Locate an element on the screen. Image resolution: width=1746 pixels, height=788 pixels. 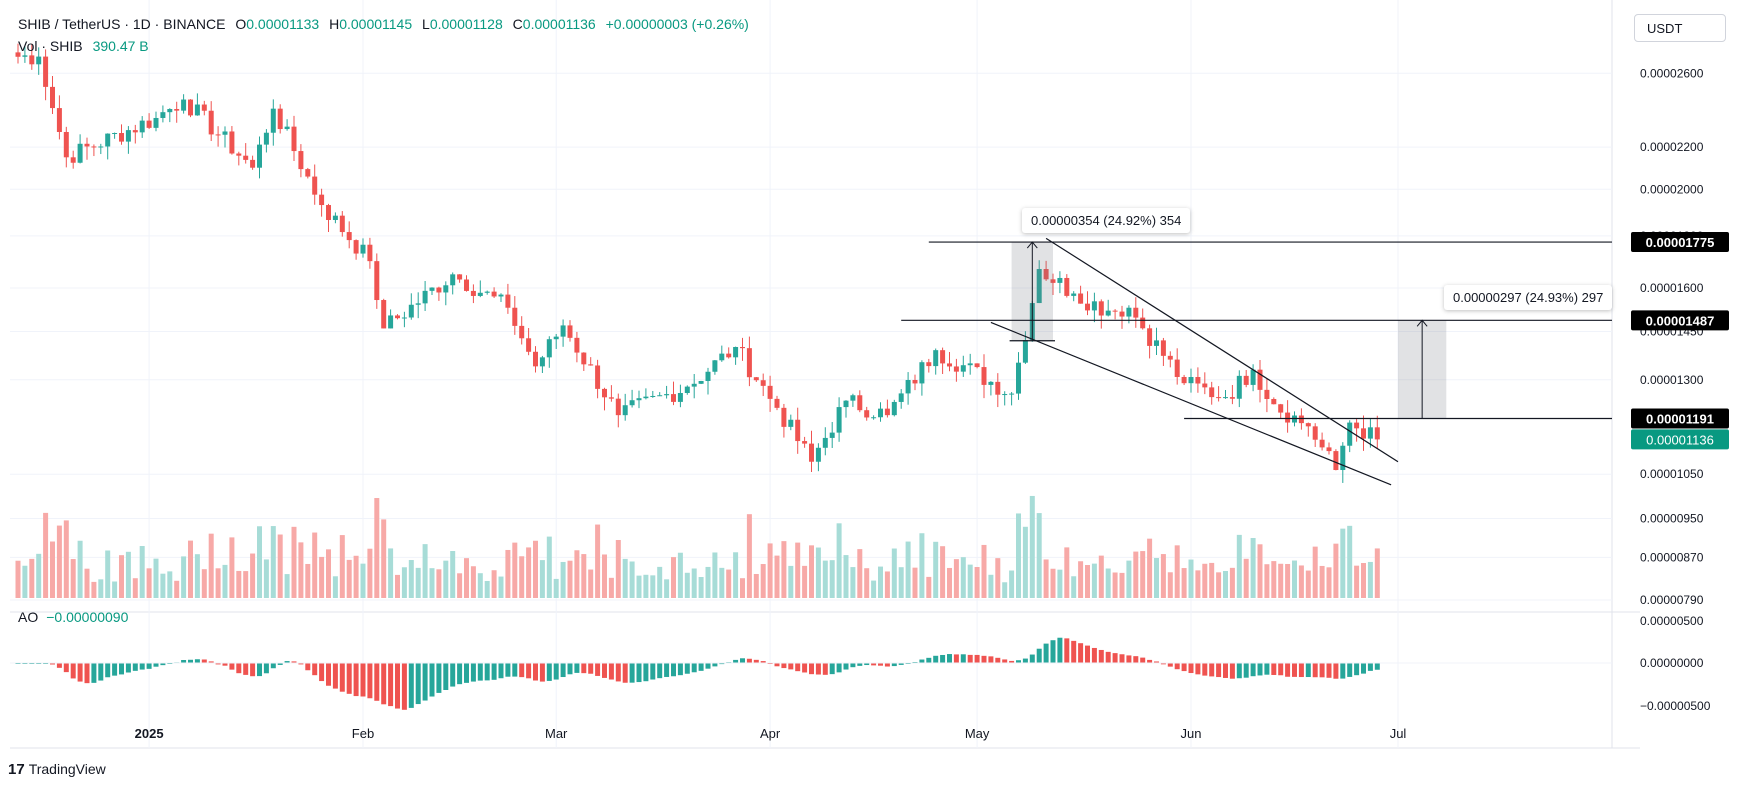
y-tick-label: 0.00000790 is located at coordinates (1672, 600).